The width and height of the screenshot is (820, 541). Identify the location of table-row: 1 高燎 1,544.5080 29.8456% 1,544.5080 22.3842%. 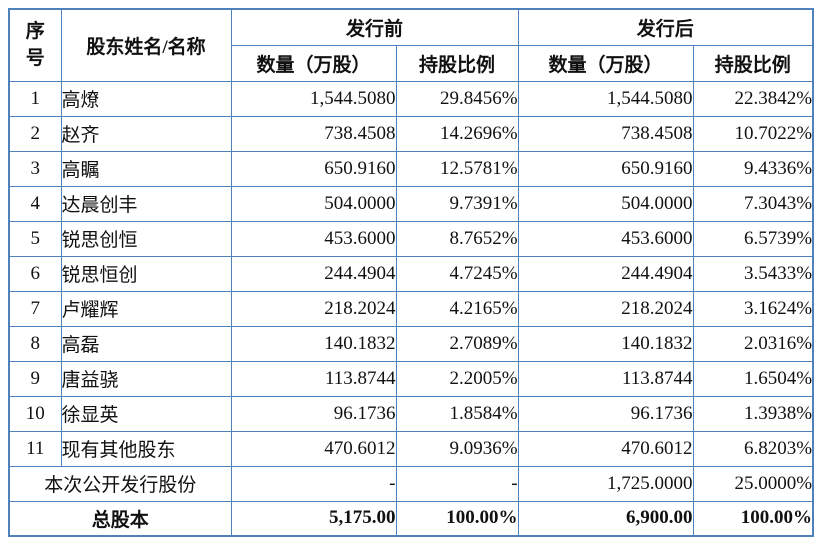
(411, 98).